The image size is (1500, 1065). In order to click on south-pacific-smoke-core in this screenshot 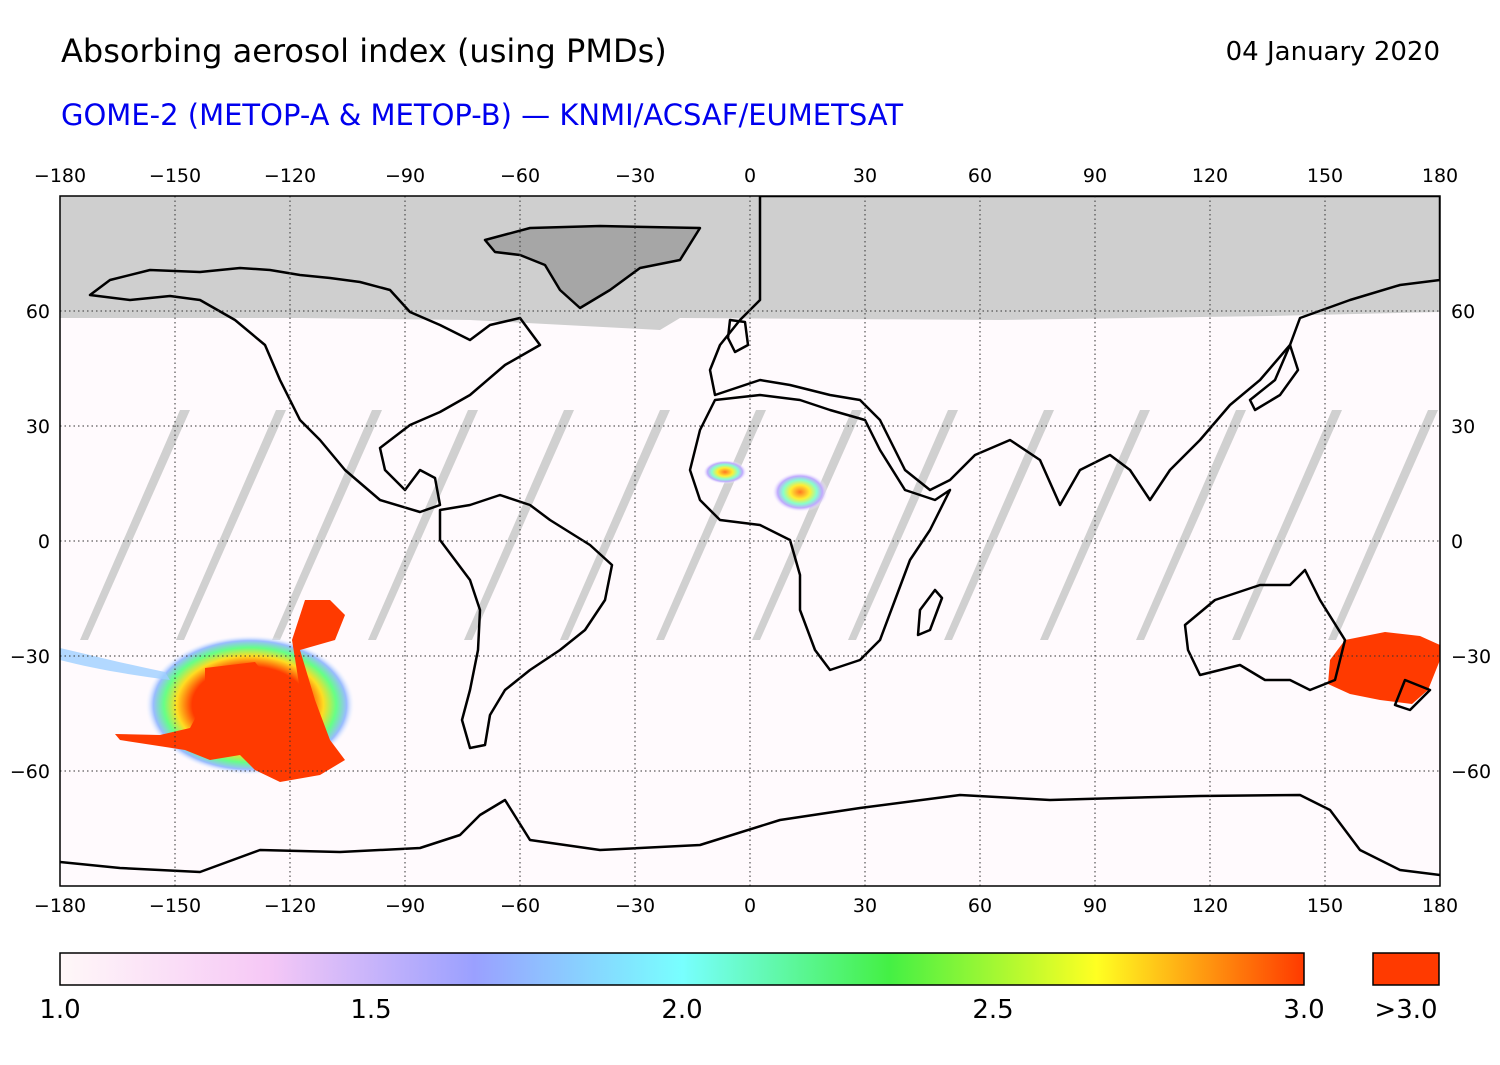, I will do `click(230, 691)`.